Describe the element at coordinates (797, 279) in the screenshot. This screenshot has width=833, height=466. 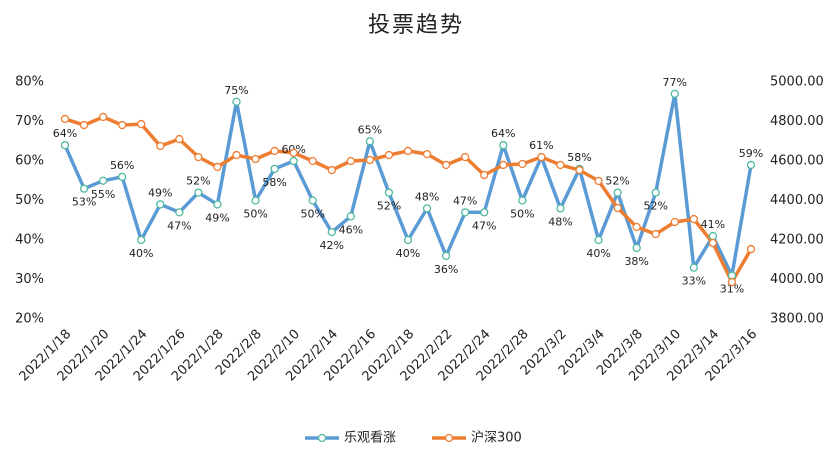
I see `y2-tick-label: 4000.00` at that location.